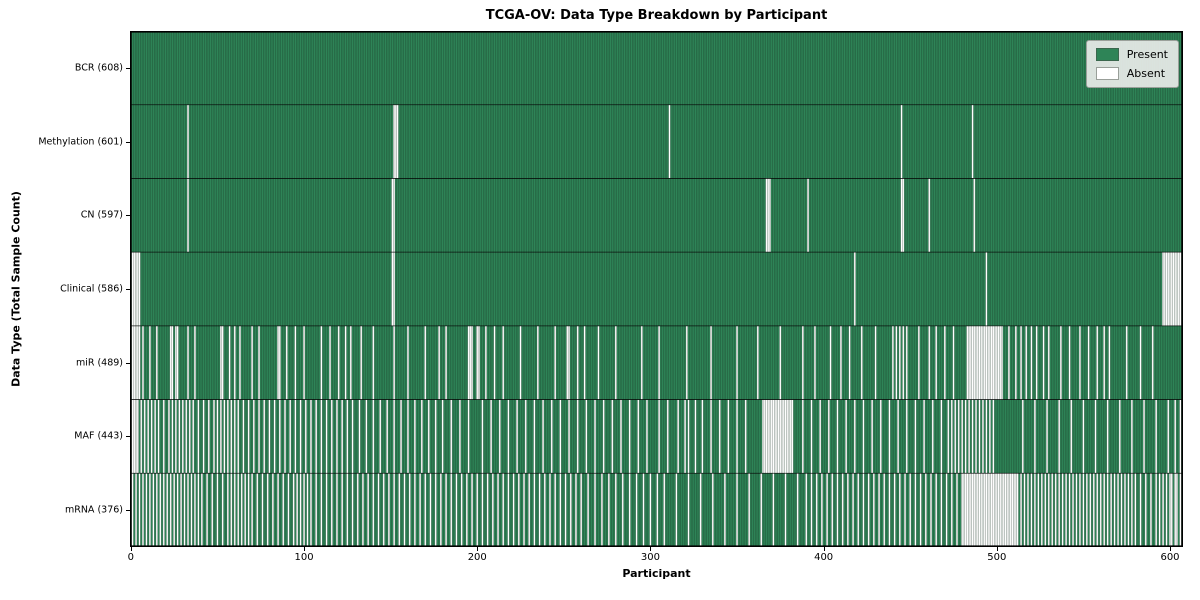 This screenshot has height=600, width=1200. I want to click on row-label: miR (489), so click(99, 363).